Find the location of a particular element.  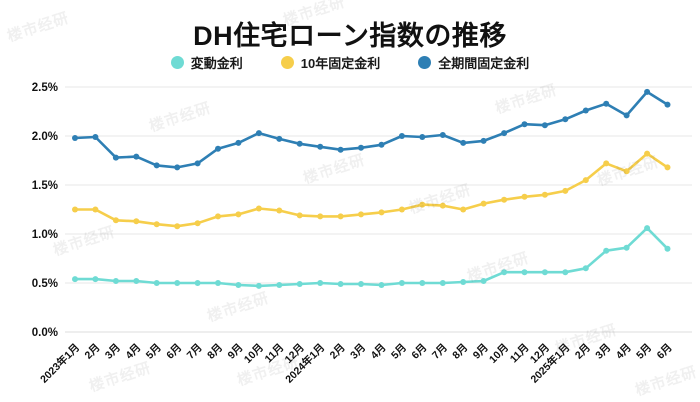

legend-item-full-term-fixed-rate: 全期間固定金利 is located at coordinates (473, 62).